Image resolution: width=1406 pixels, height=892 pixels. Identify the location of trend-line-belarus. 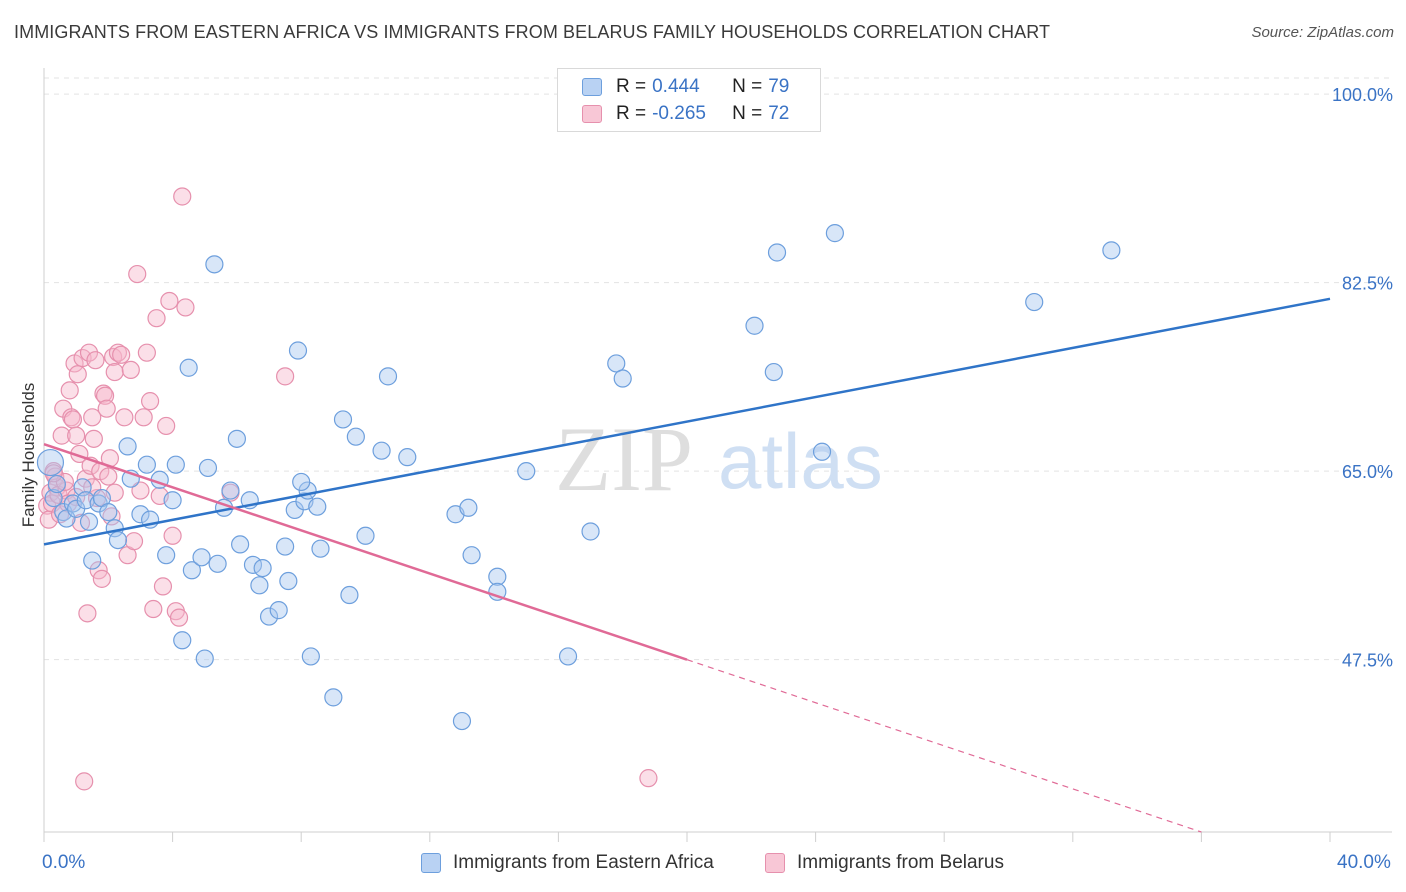
(365, 552).